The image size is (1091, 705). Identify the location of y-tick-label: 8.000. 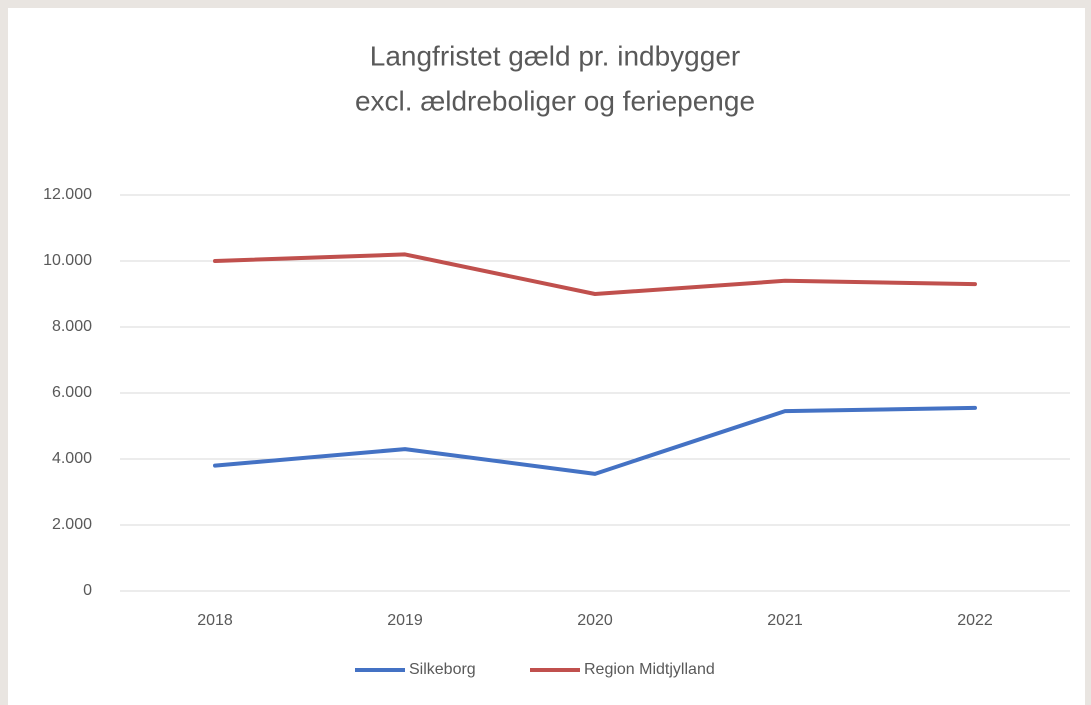
(72, 326).